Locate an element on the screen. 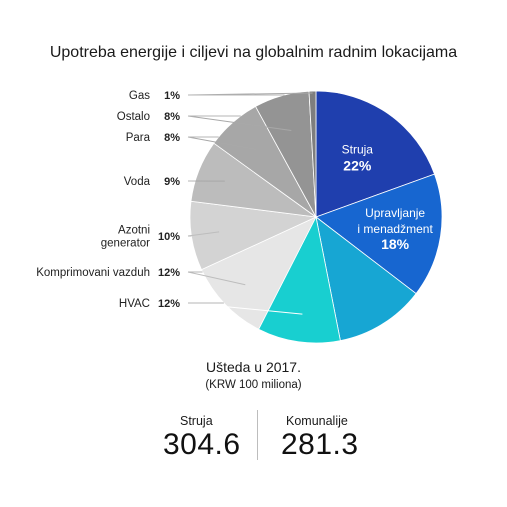  slice-label-para: Para is located at coordinates (138, 138).